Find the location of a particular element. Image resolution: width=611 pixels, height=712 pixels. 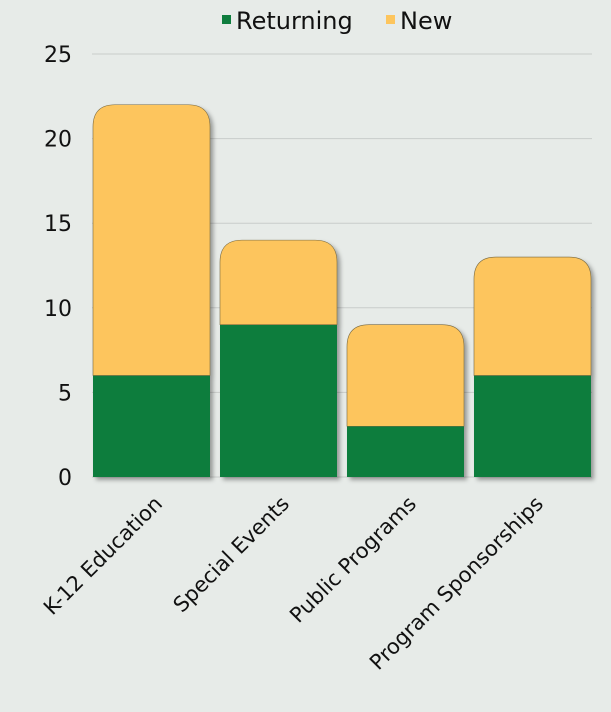

bar-returning-special-events is located at coordinates (278, 400).